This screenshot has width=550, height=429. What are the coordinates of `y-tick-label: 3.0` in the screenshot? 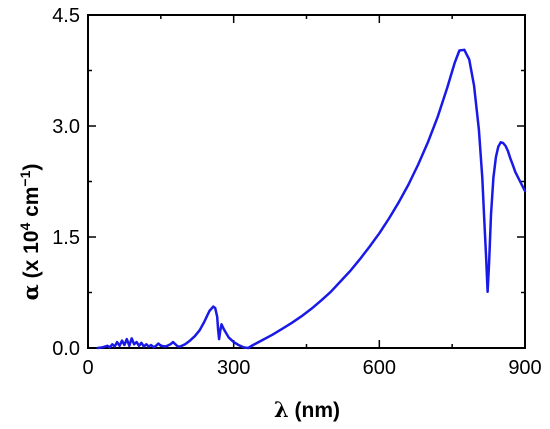 It's located at (66, 127).